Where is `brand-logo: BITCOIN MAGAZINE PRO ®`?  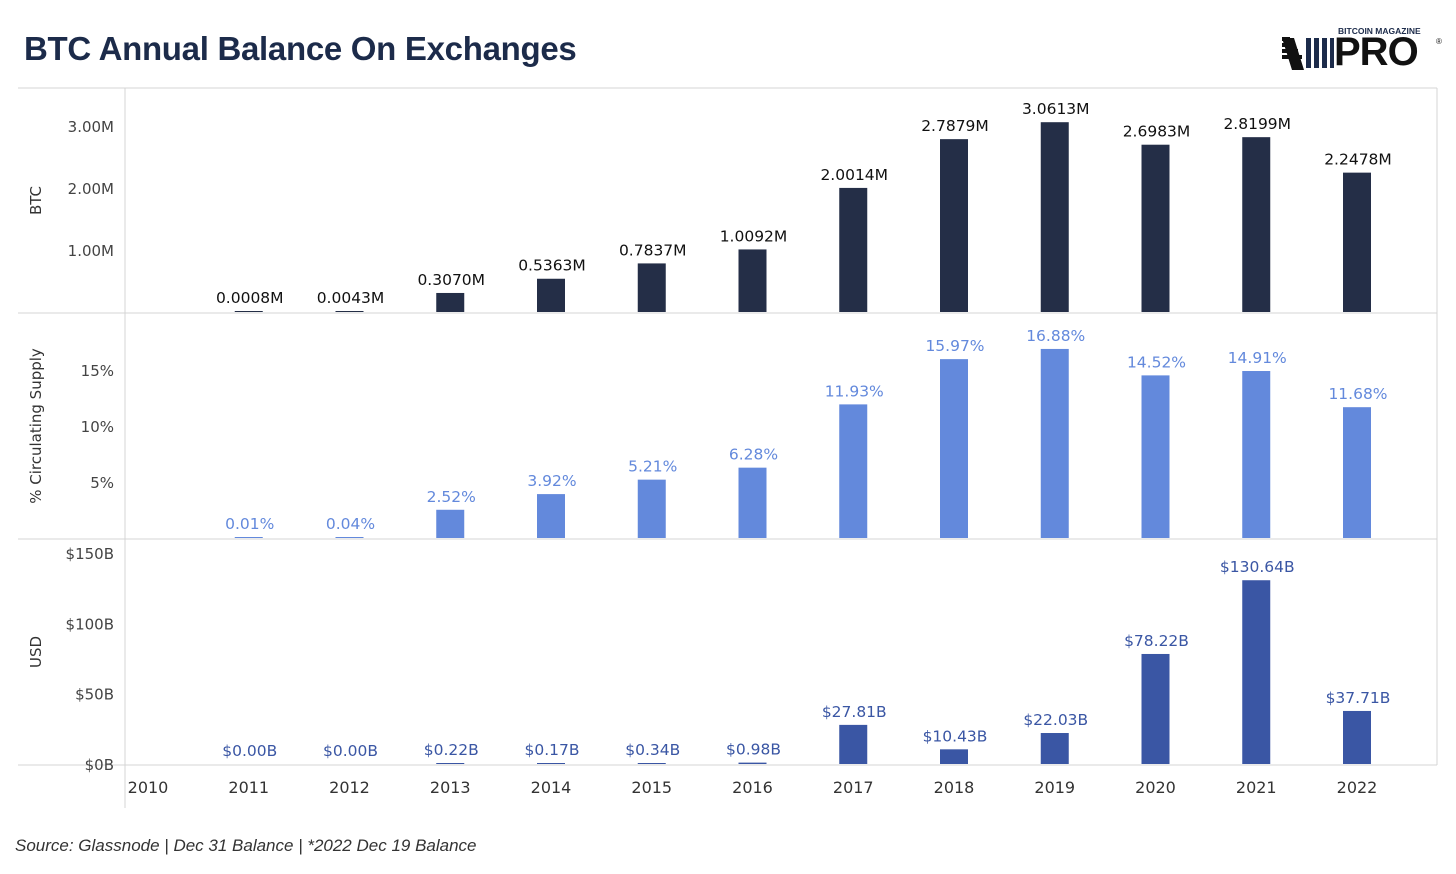 brand-logo: BITCOIN MAGAZINE PRO ® is located at coordinates (1361, 50).